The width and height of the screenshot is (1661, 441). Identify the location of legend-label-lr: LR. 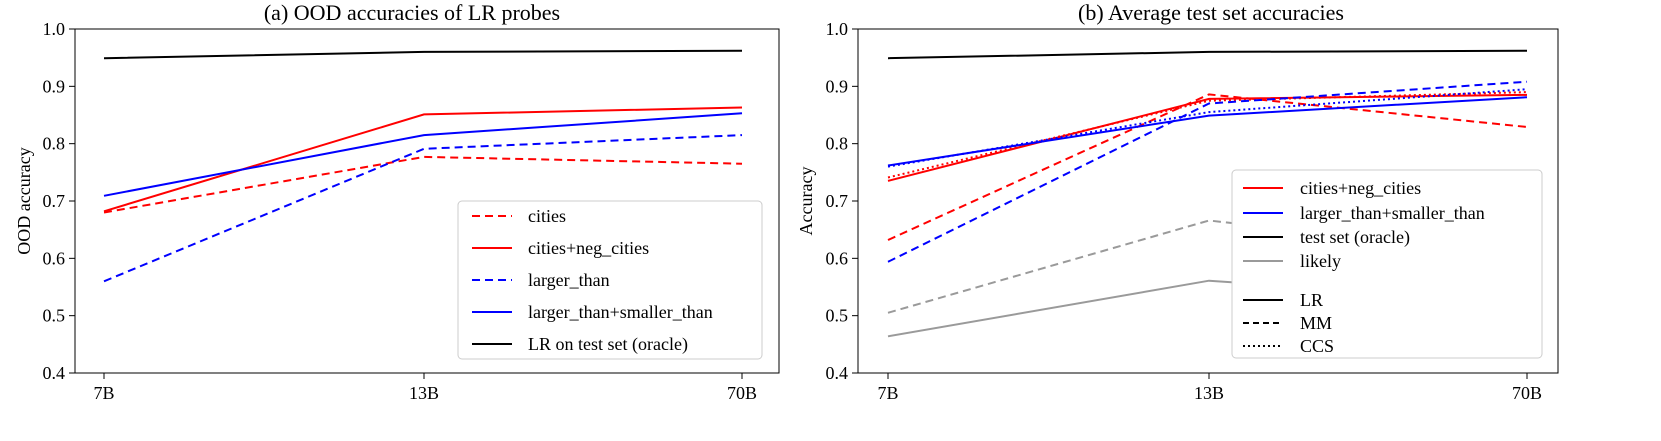
(1311, 300).